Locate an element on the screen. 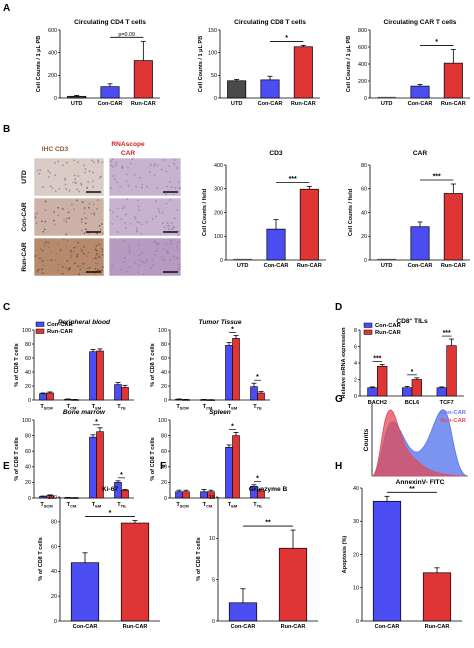 This screenshot has width=474, height=648. row-label: UTD is located at coordinates (24, 177).